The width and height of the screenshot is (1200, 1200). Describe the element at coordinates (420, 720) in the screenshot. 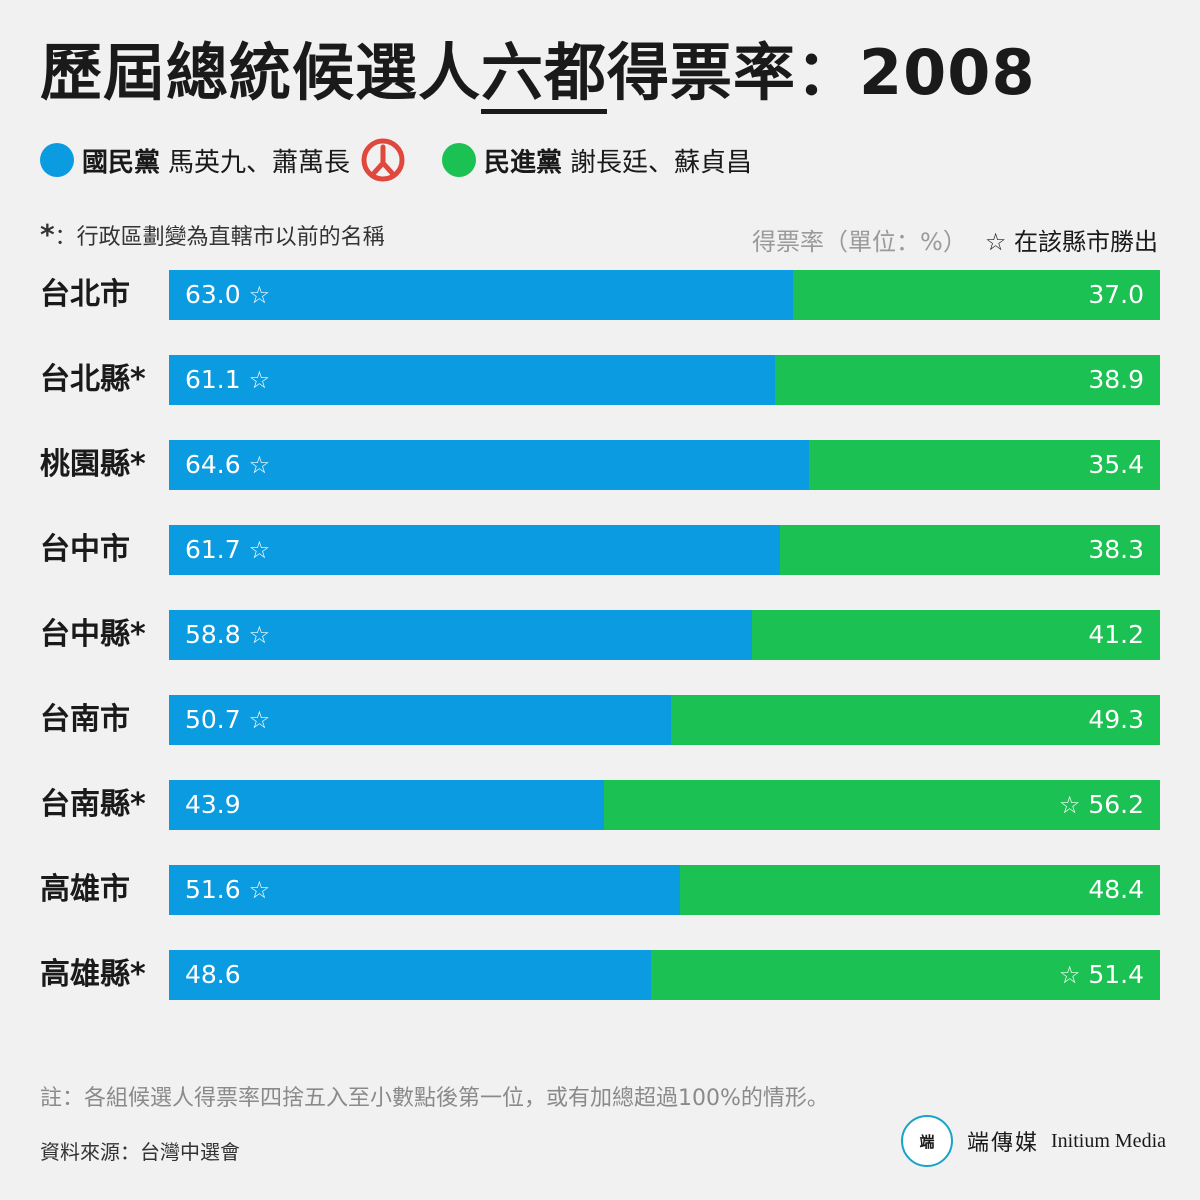

I see `kmt-bar: 50.7 ☆` at that location.